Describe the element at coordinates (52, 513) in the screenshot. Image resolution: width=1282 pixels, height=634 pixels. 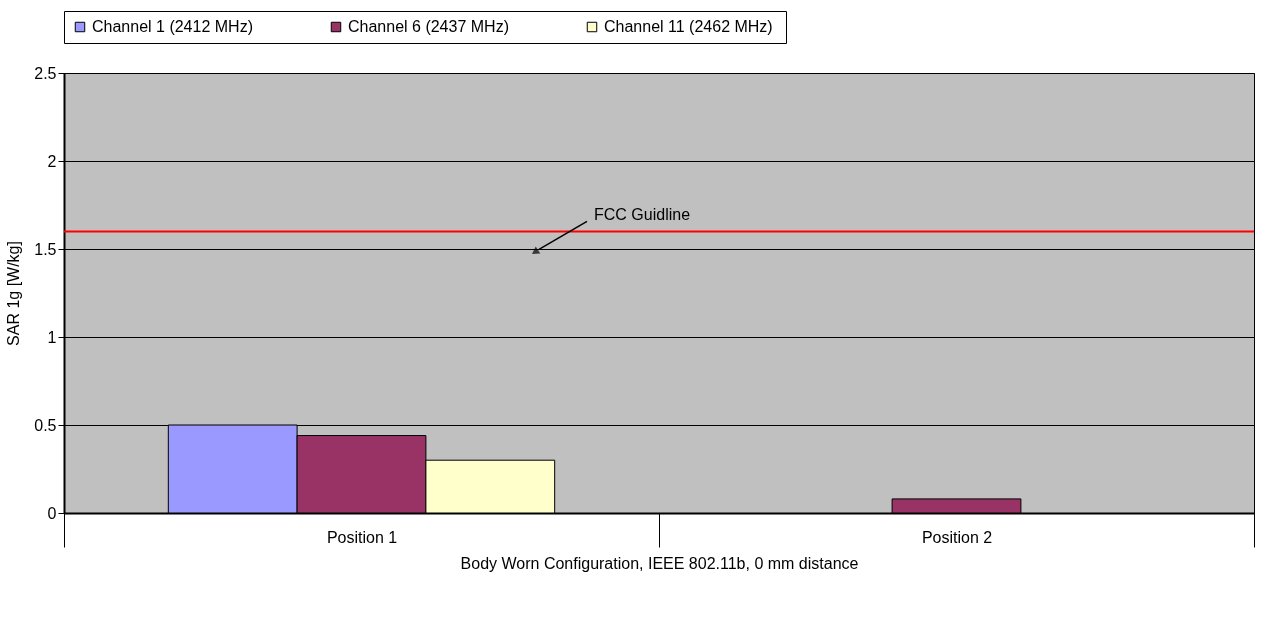
I see `y-tick-label: 0` at that location.